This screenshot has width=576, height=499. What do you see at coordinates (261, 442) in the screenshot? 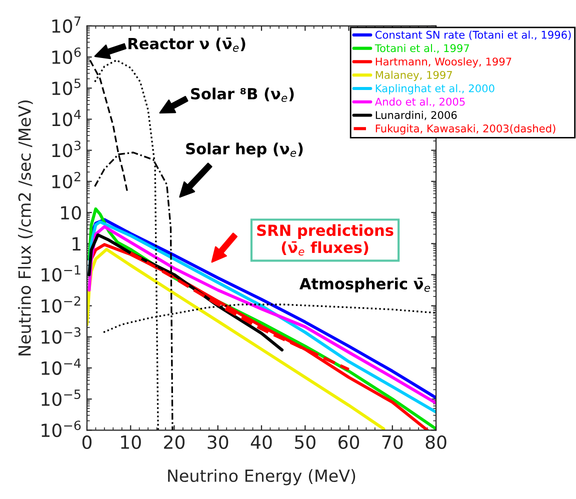
I see `x-tick-label: 40` at bounding box center [261, 442].